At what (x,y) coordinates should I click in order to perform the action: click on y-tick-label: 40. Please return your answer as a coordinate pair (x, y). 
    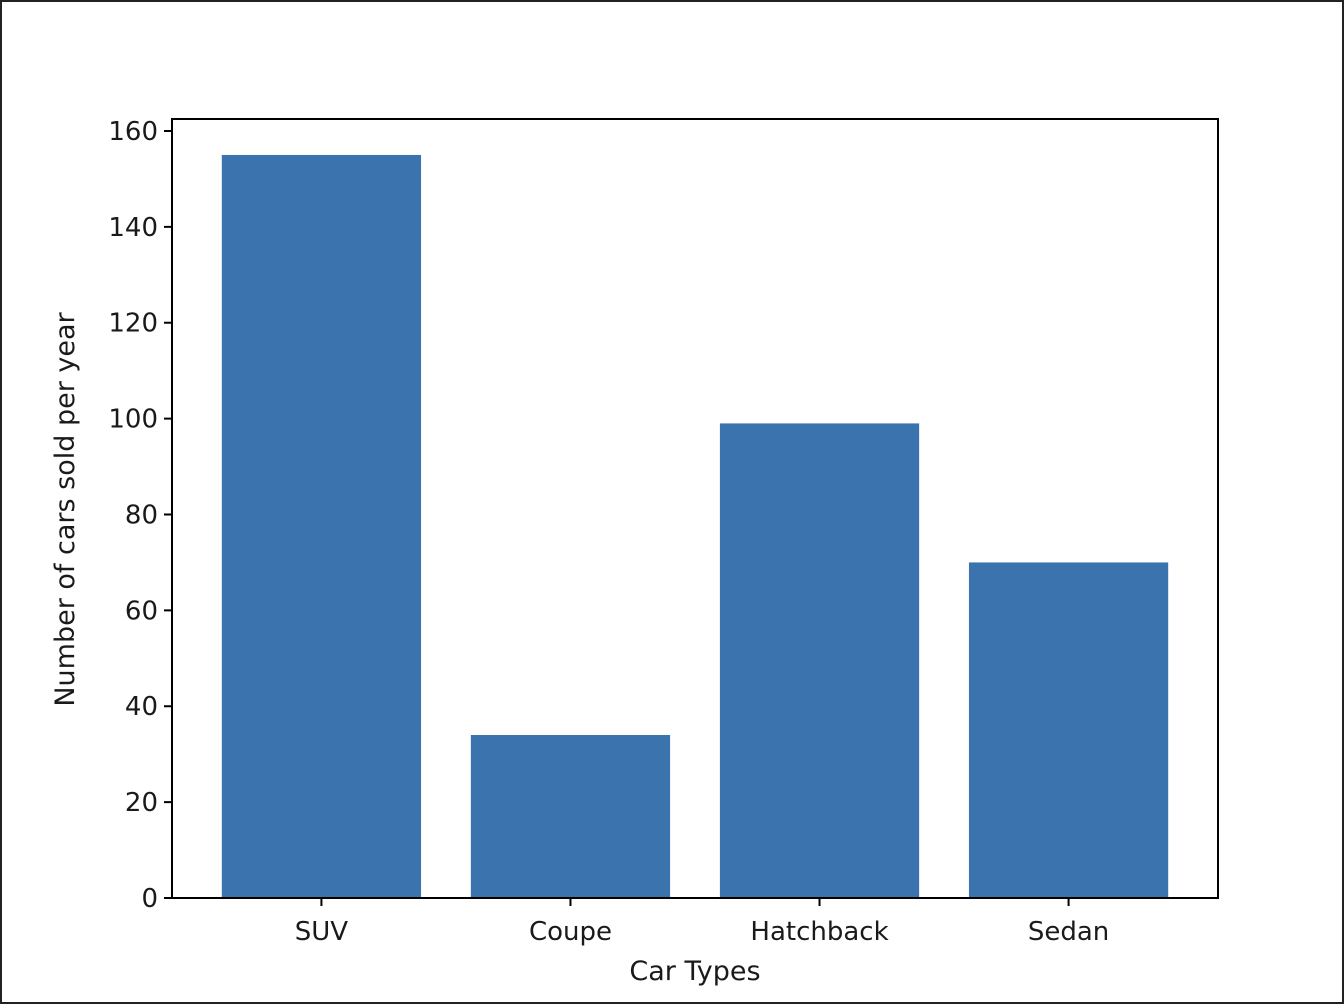
    Looking at the image, I should click on (141, 707).